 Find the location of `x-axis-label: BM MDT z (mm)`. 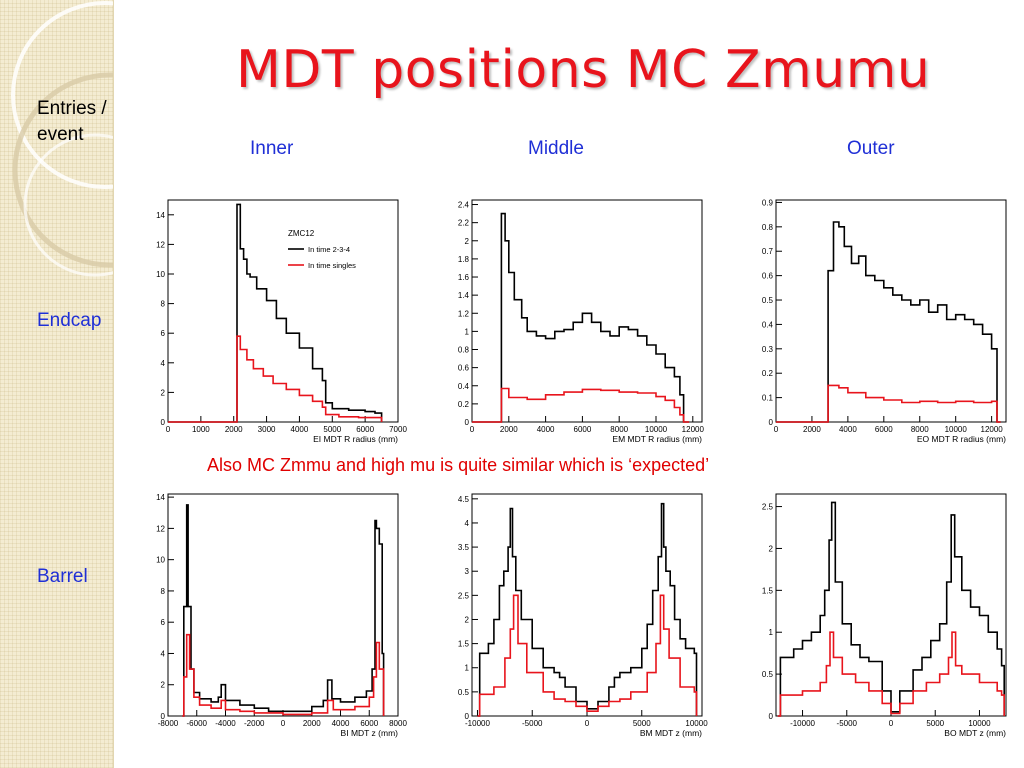

x-axis-label: BM MDT z (mm) is located at coordinates (671, 733).